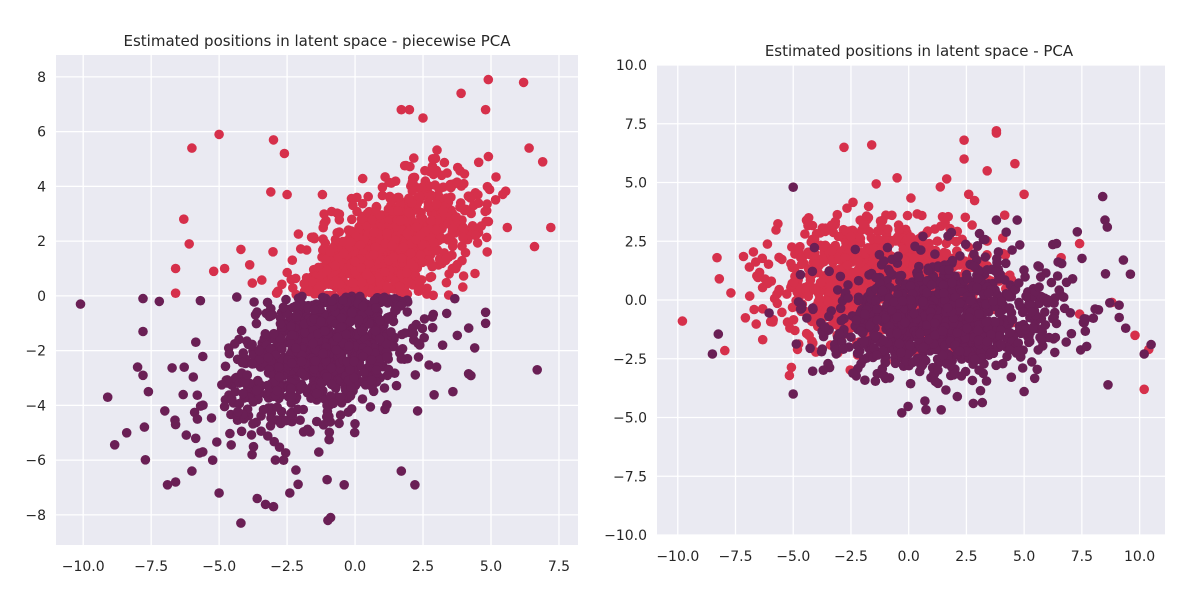  Describe the element at coordinates (631, 66) in the screenshot. I see `y-tick-label: 10.0` at that location.